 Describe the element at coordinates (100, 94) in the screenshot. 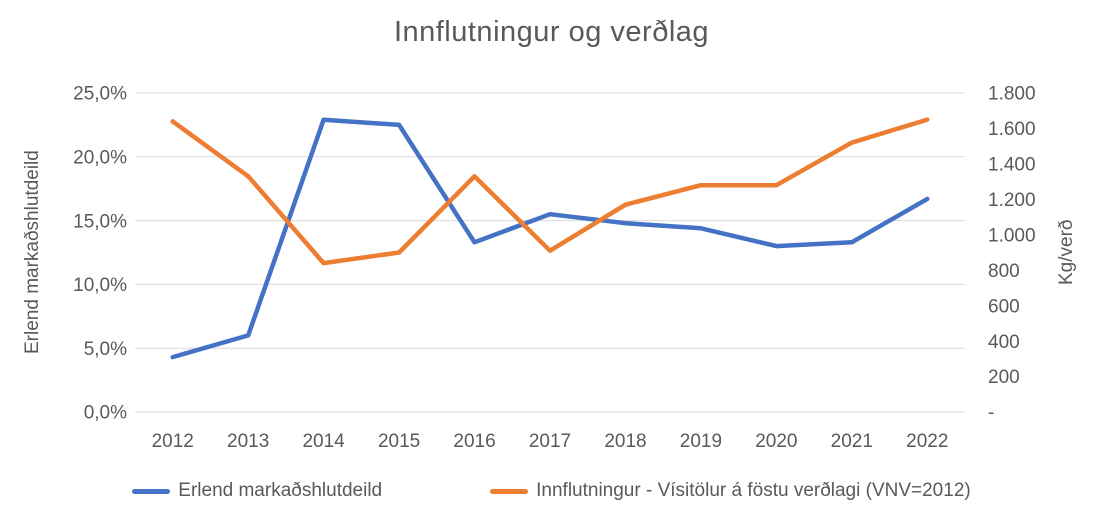

I see `left-axis-tick-label: 25,0%` at that location.